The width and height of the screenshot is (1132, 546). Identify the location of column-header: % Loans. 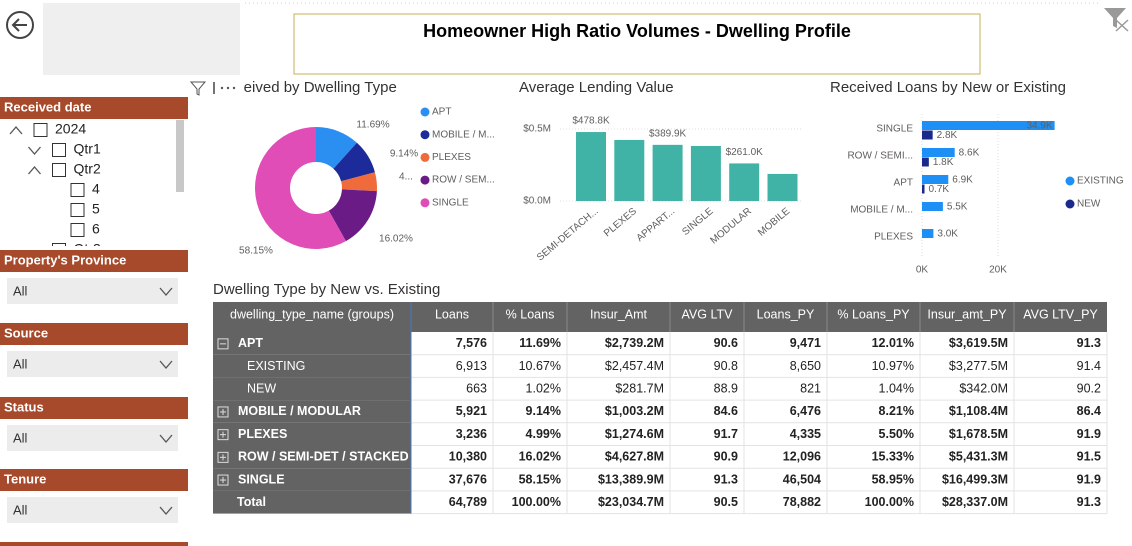
(530, 314).